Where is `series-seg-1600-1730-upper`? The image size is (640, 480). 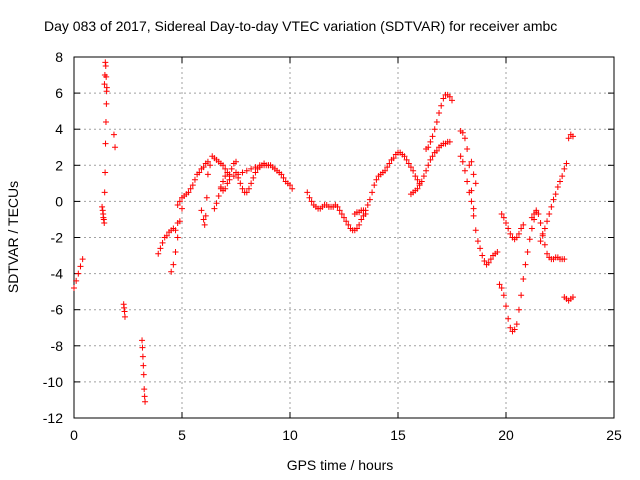
series-seg-1600-1730-upper is located at coordinates (439, 122).